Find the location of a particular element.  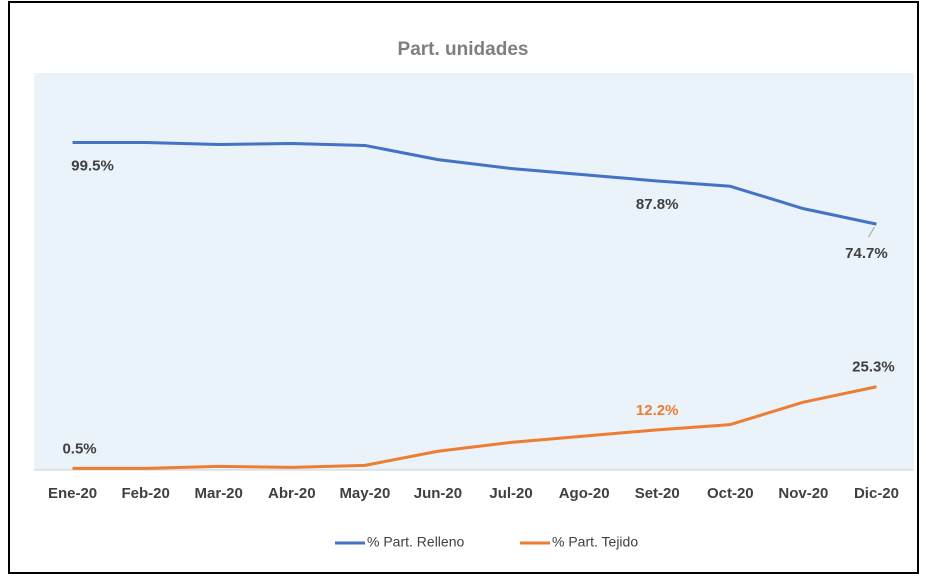

x-tick-label: Oct-20 is located at coordinates (730, 493).